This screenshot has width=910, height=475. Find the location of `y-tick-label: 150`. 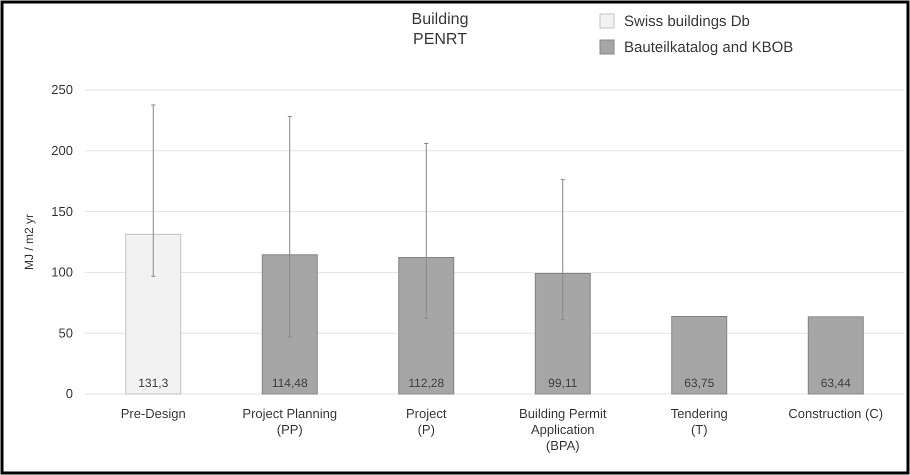

y-tick-label: 150 is located at coordinates (62, 211).